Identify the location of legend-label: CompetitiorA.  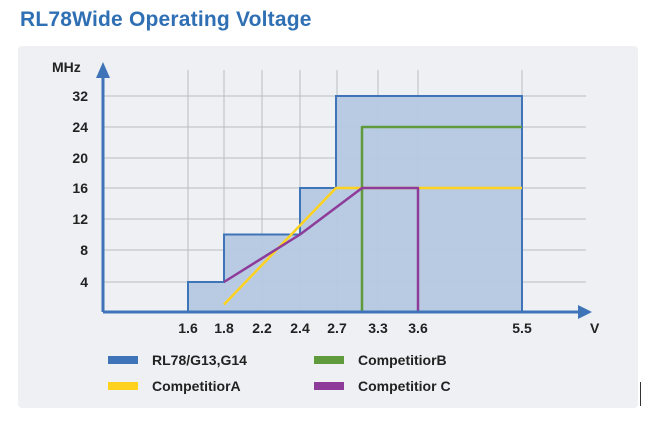
(196, 386).